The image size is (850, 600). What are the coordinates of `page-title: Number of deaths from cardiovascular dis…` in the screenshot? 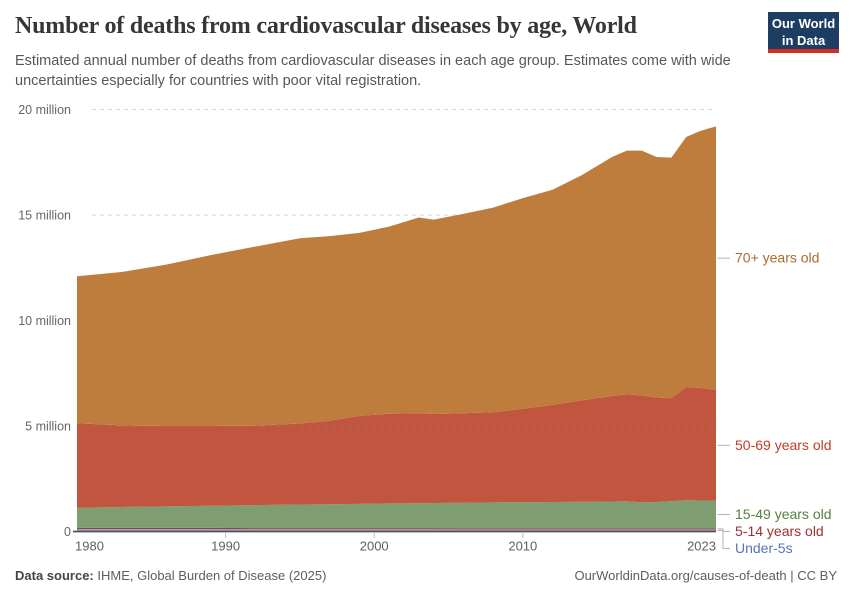 It's located at (326, 26).